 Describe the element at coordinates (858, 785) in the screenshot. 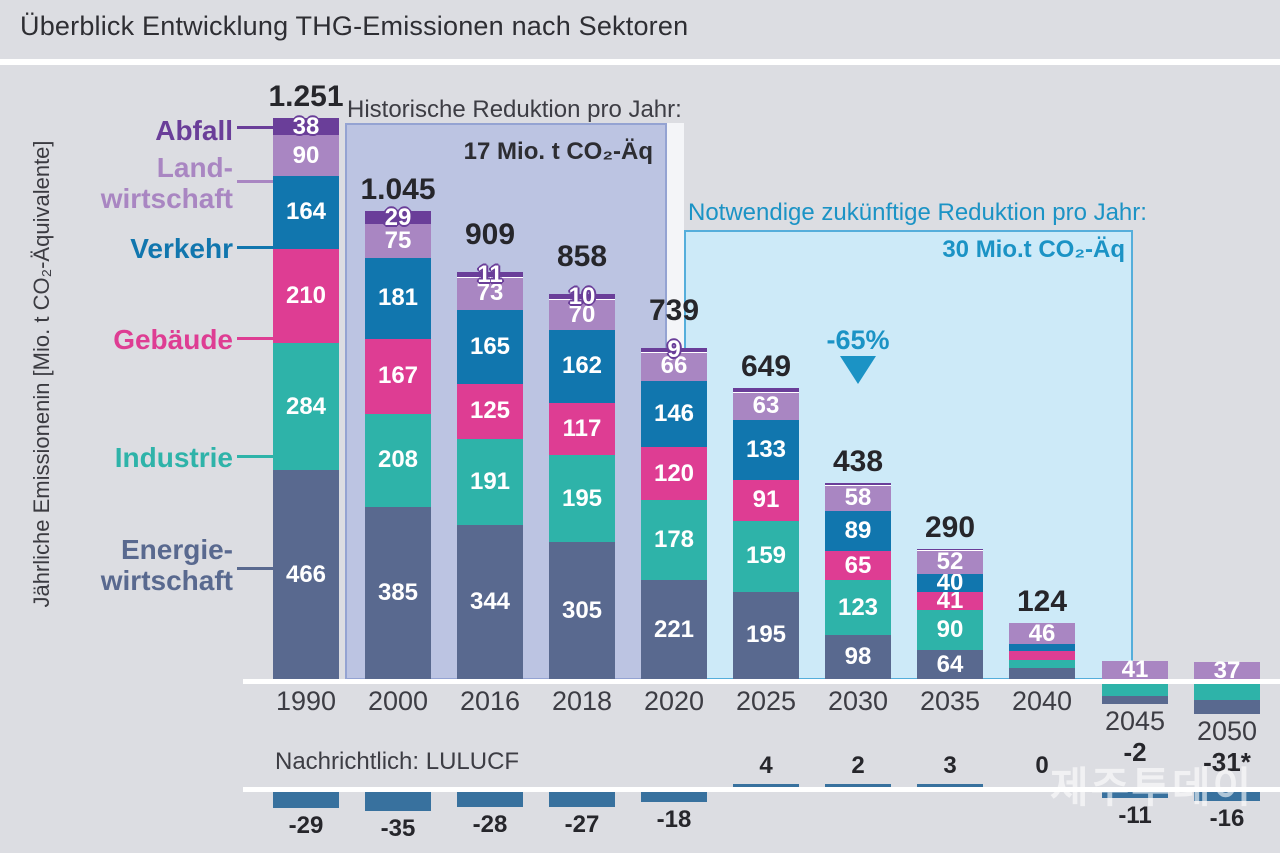

I see `lulucf-bar-2030` at that location.